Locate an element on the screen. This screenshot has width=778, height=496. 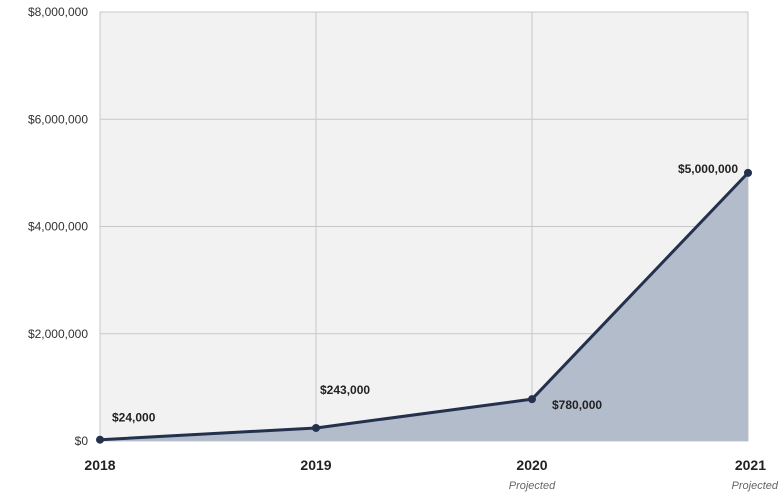
x-tick-label: 2019 is located at coordinates (315, 465).